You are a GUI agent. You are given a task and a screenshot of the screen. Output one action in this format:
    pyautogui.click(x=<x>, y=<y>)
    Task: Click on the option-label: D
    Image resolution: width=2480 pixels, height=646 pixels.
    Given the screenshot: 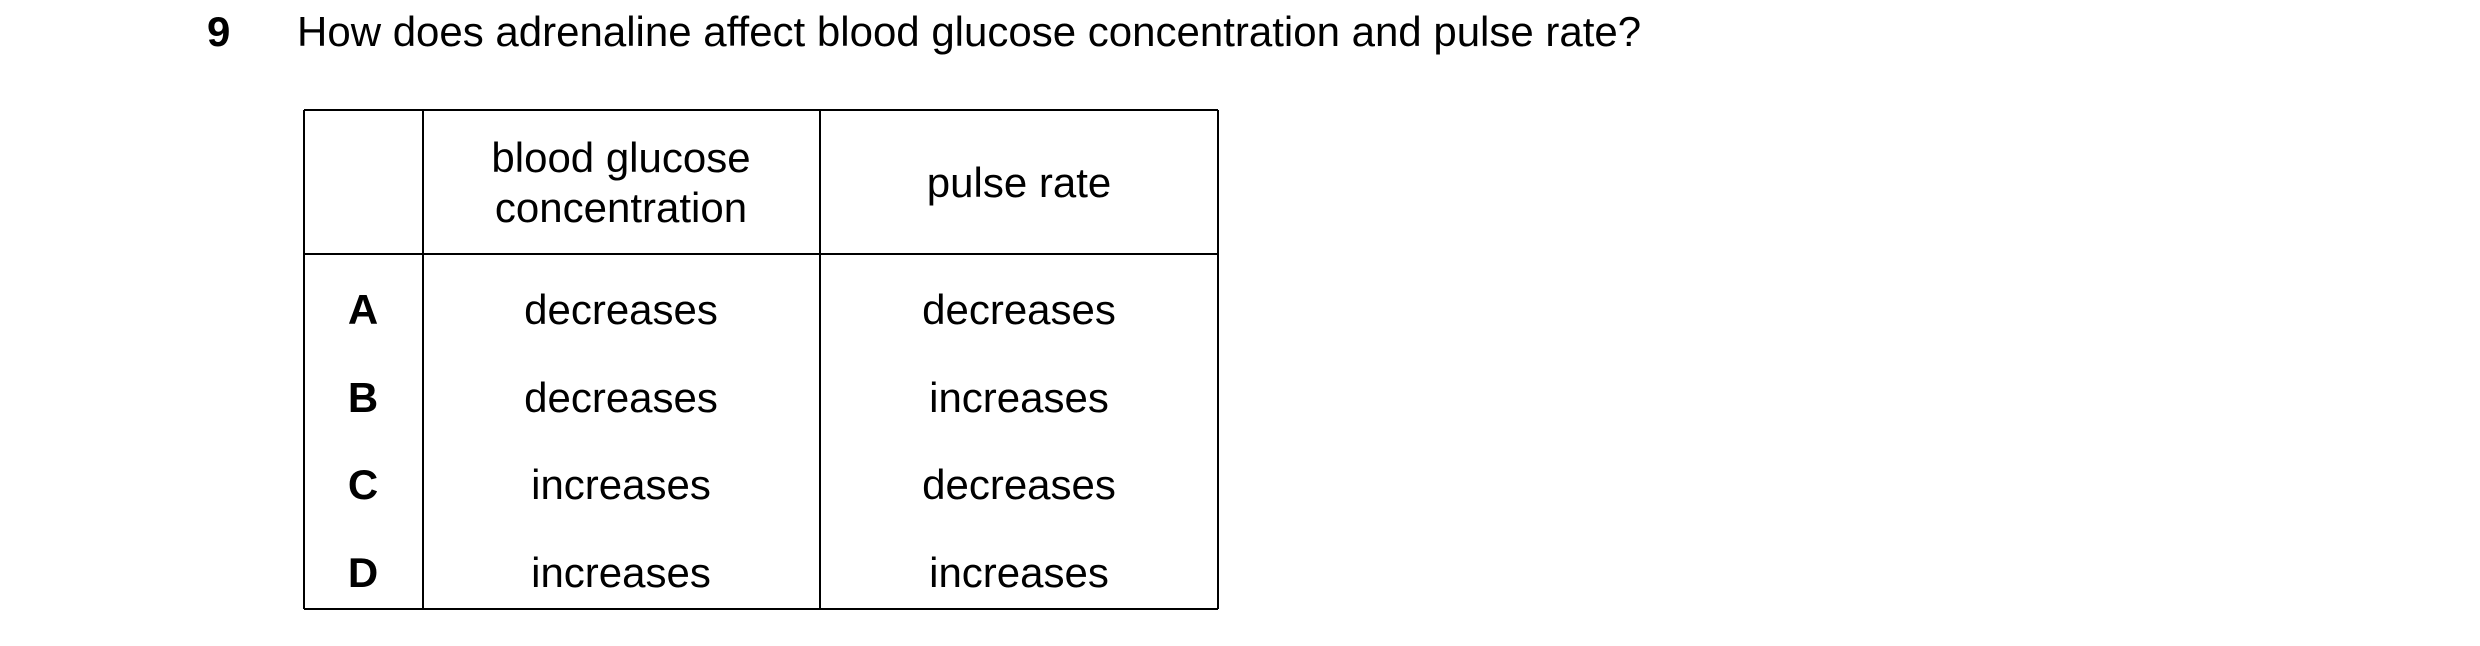 What is the action you would take?
    pyautogui.click(x=363, y=572)
    